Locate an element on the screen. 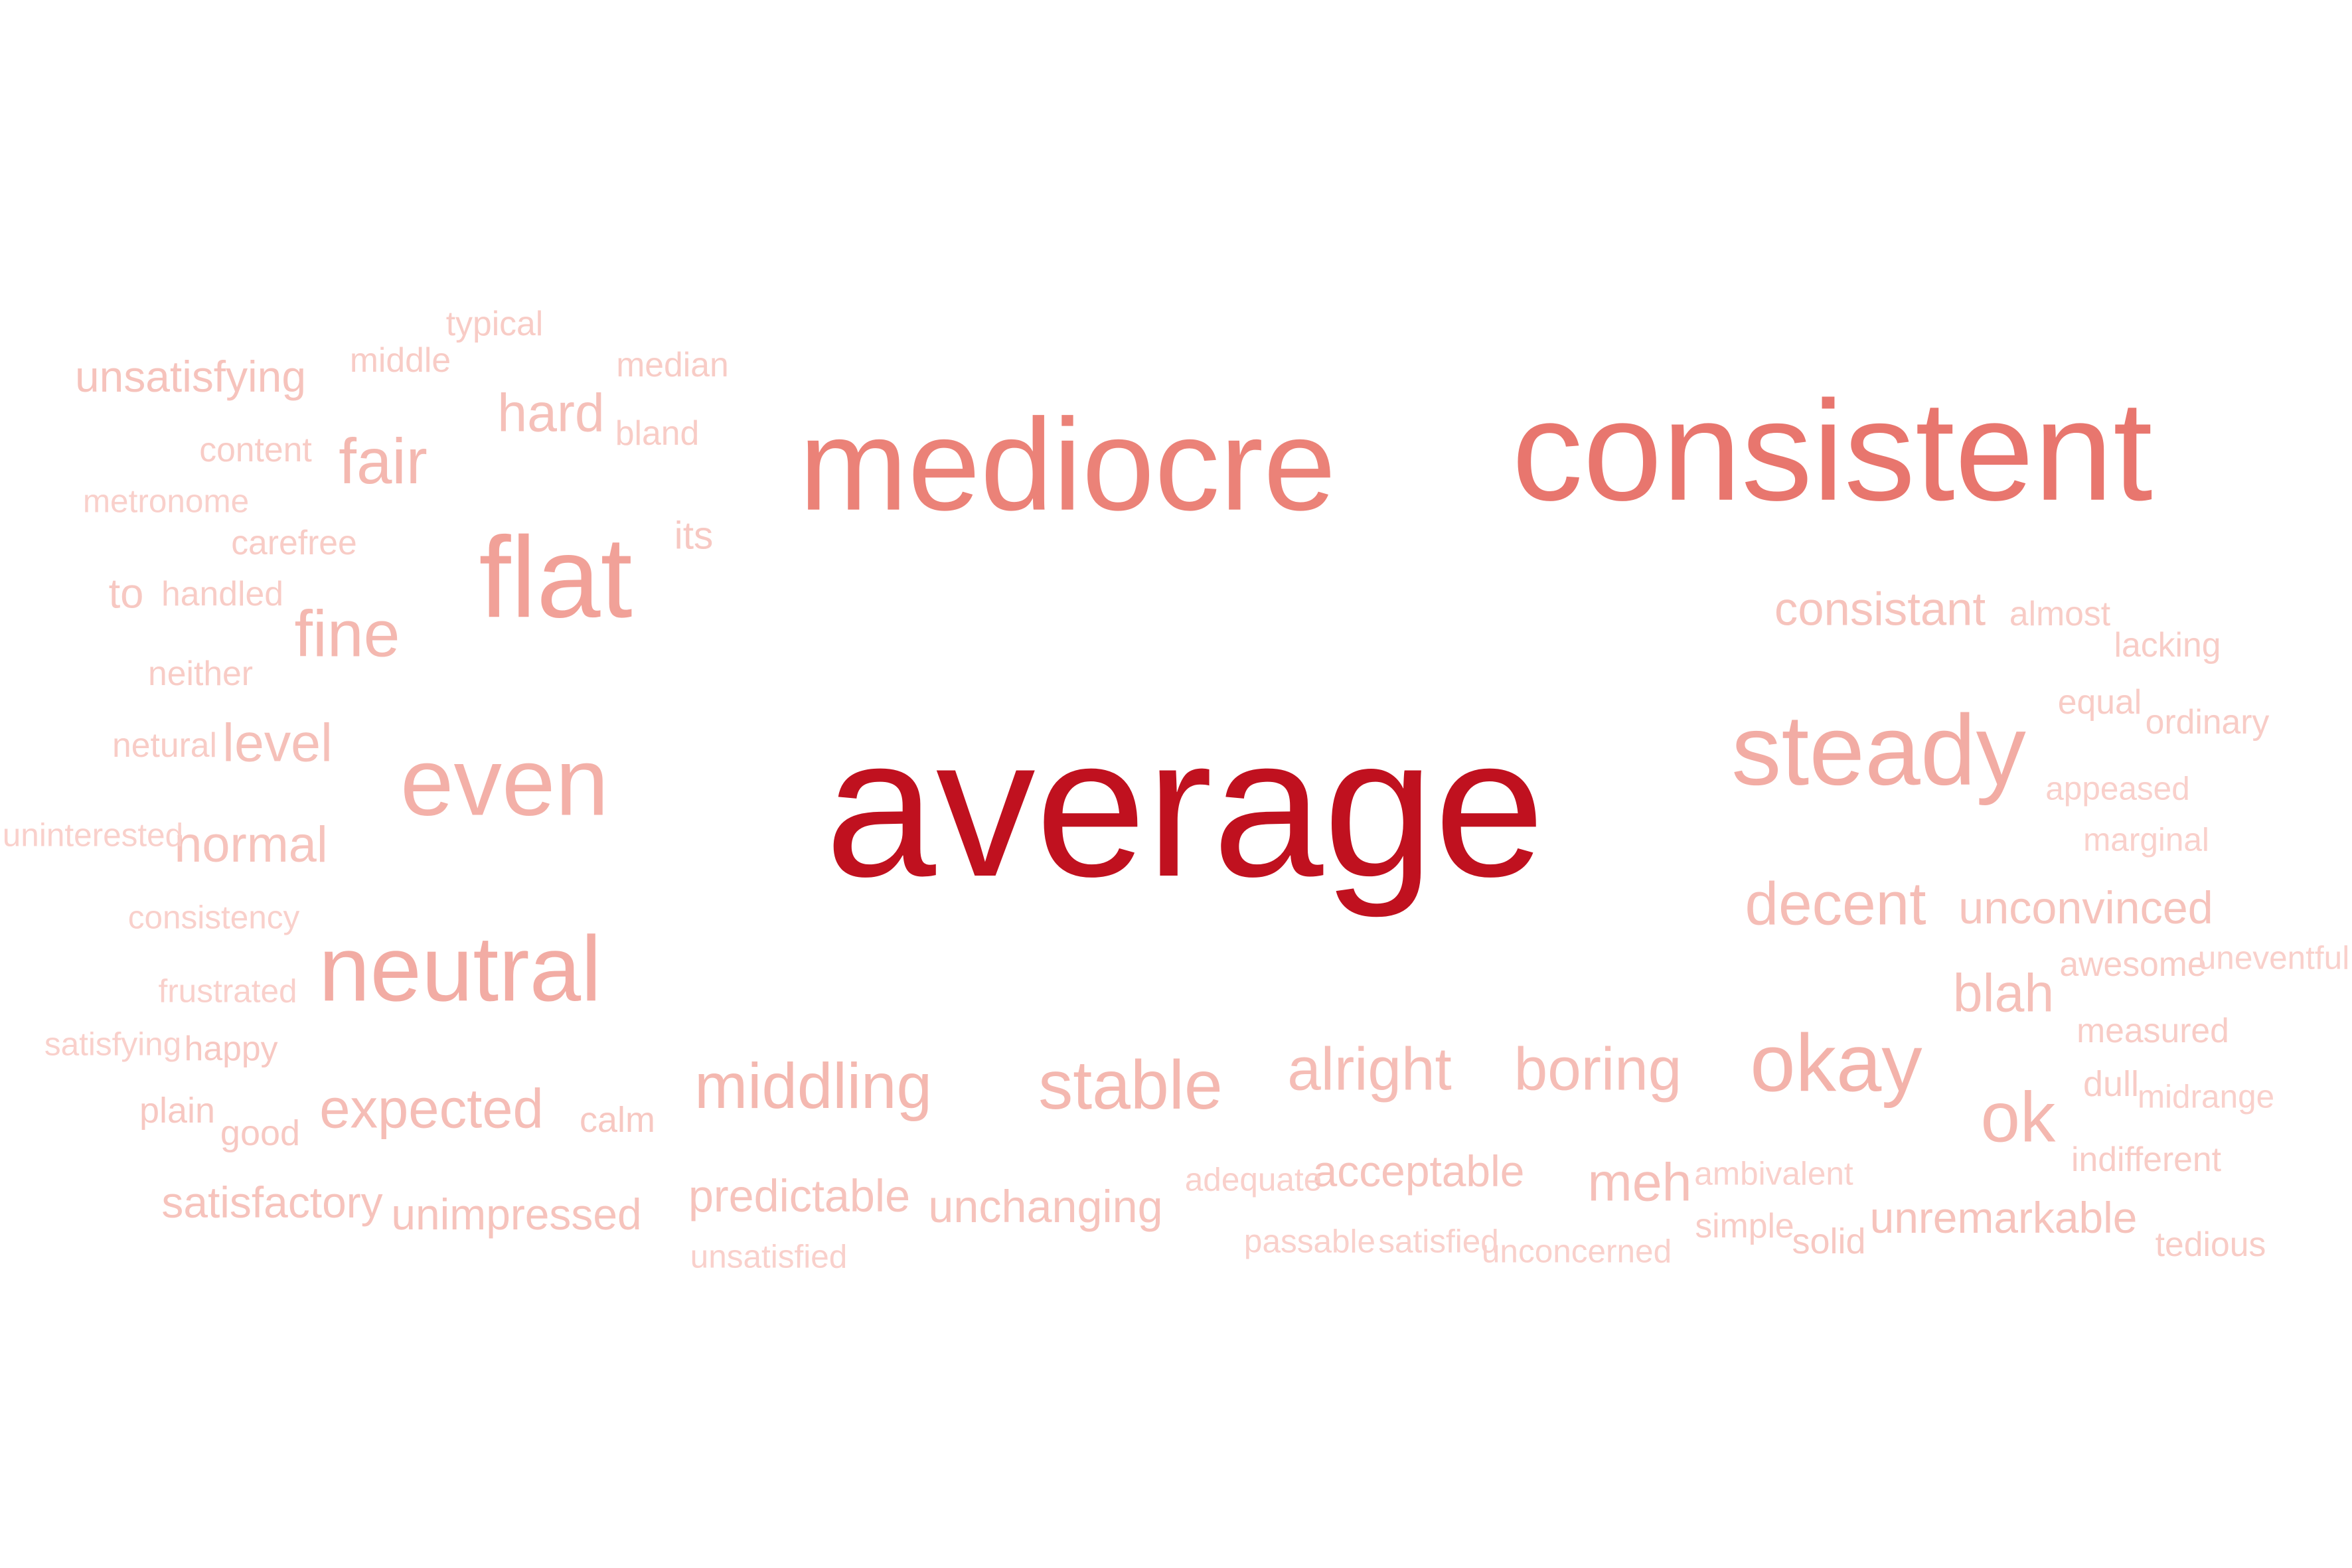 The height and width of the screenshot is (1568, 2352). cloud-word-handled: handled is located at coordinates (222, 593).